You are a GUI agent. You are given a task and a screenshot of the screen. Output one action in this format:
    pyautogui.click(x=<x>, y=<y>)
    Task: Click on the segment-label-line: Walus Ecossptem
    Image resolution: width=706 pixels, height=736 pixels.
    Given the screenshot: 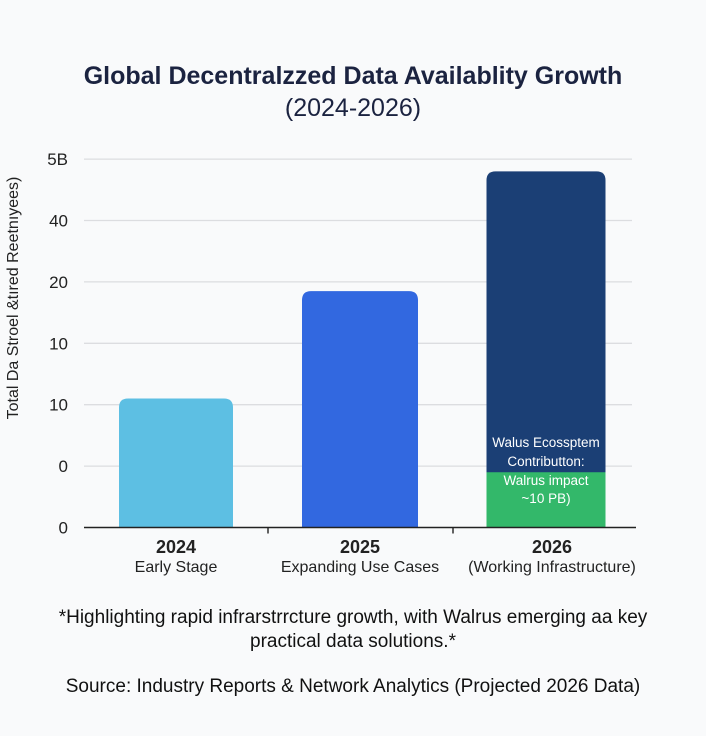 What is the action you would take?
    pyautogui.click(x=546, y=442)
    